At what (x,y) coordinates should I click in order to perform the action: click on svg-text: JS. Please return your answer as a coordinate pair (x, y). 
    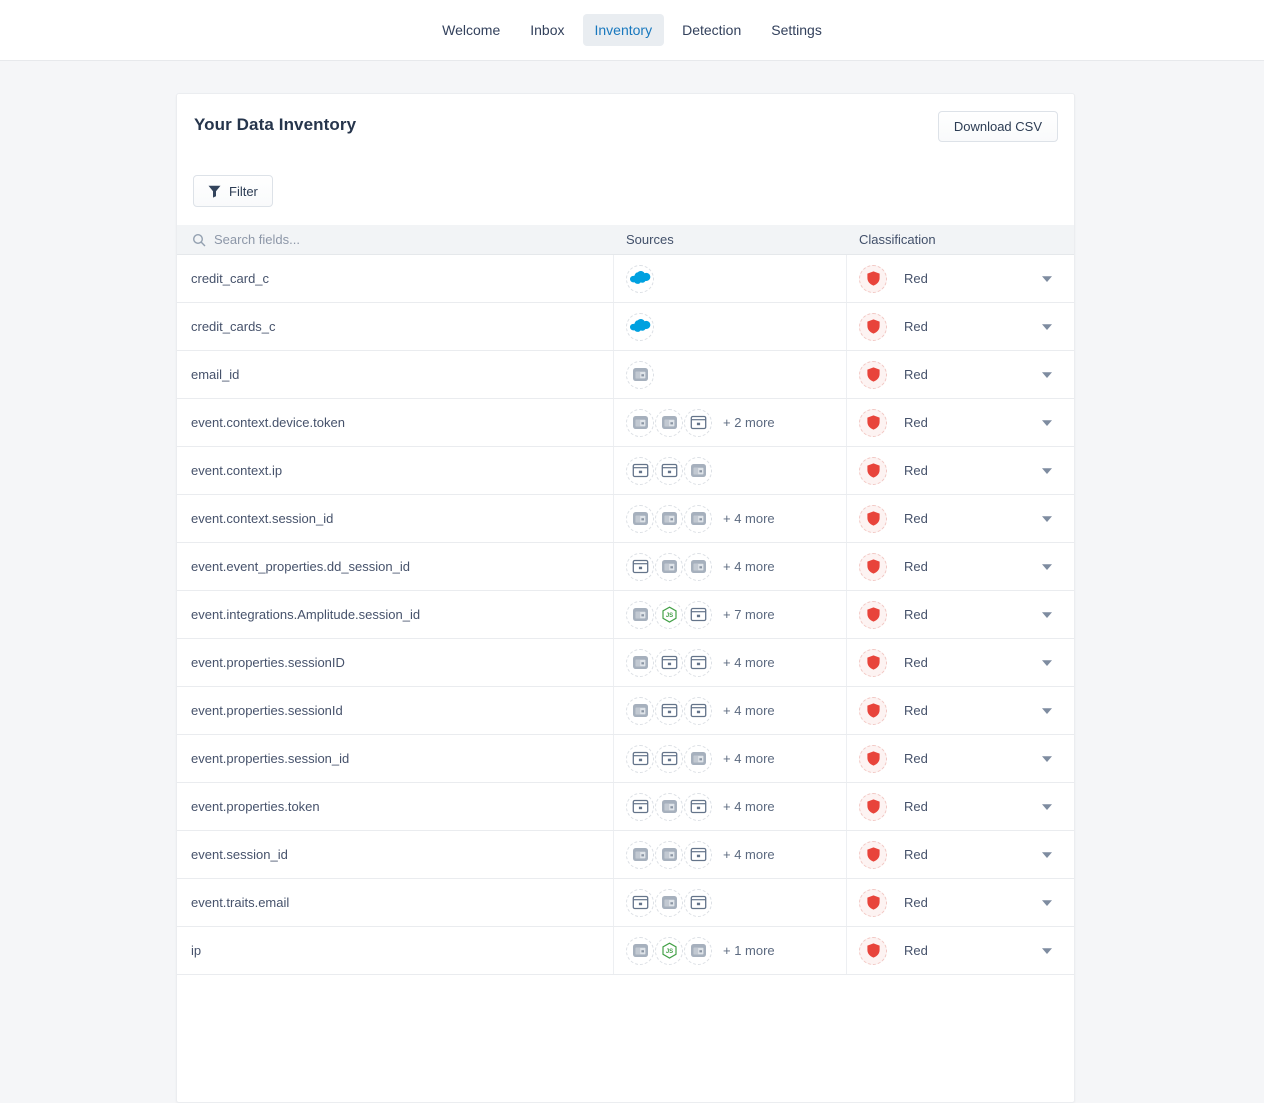
    Looking at the image, I should click on (668, 952).